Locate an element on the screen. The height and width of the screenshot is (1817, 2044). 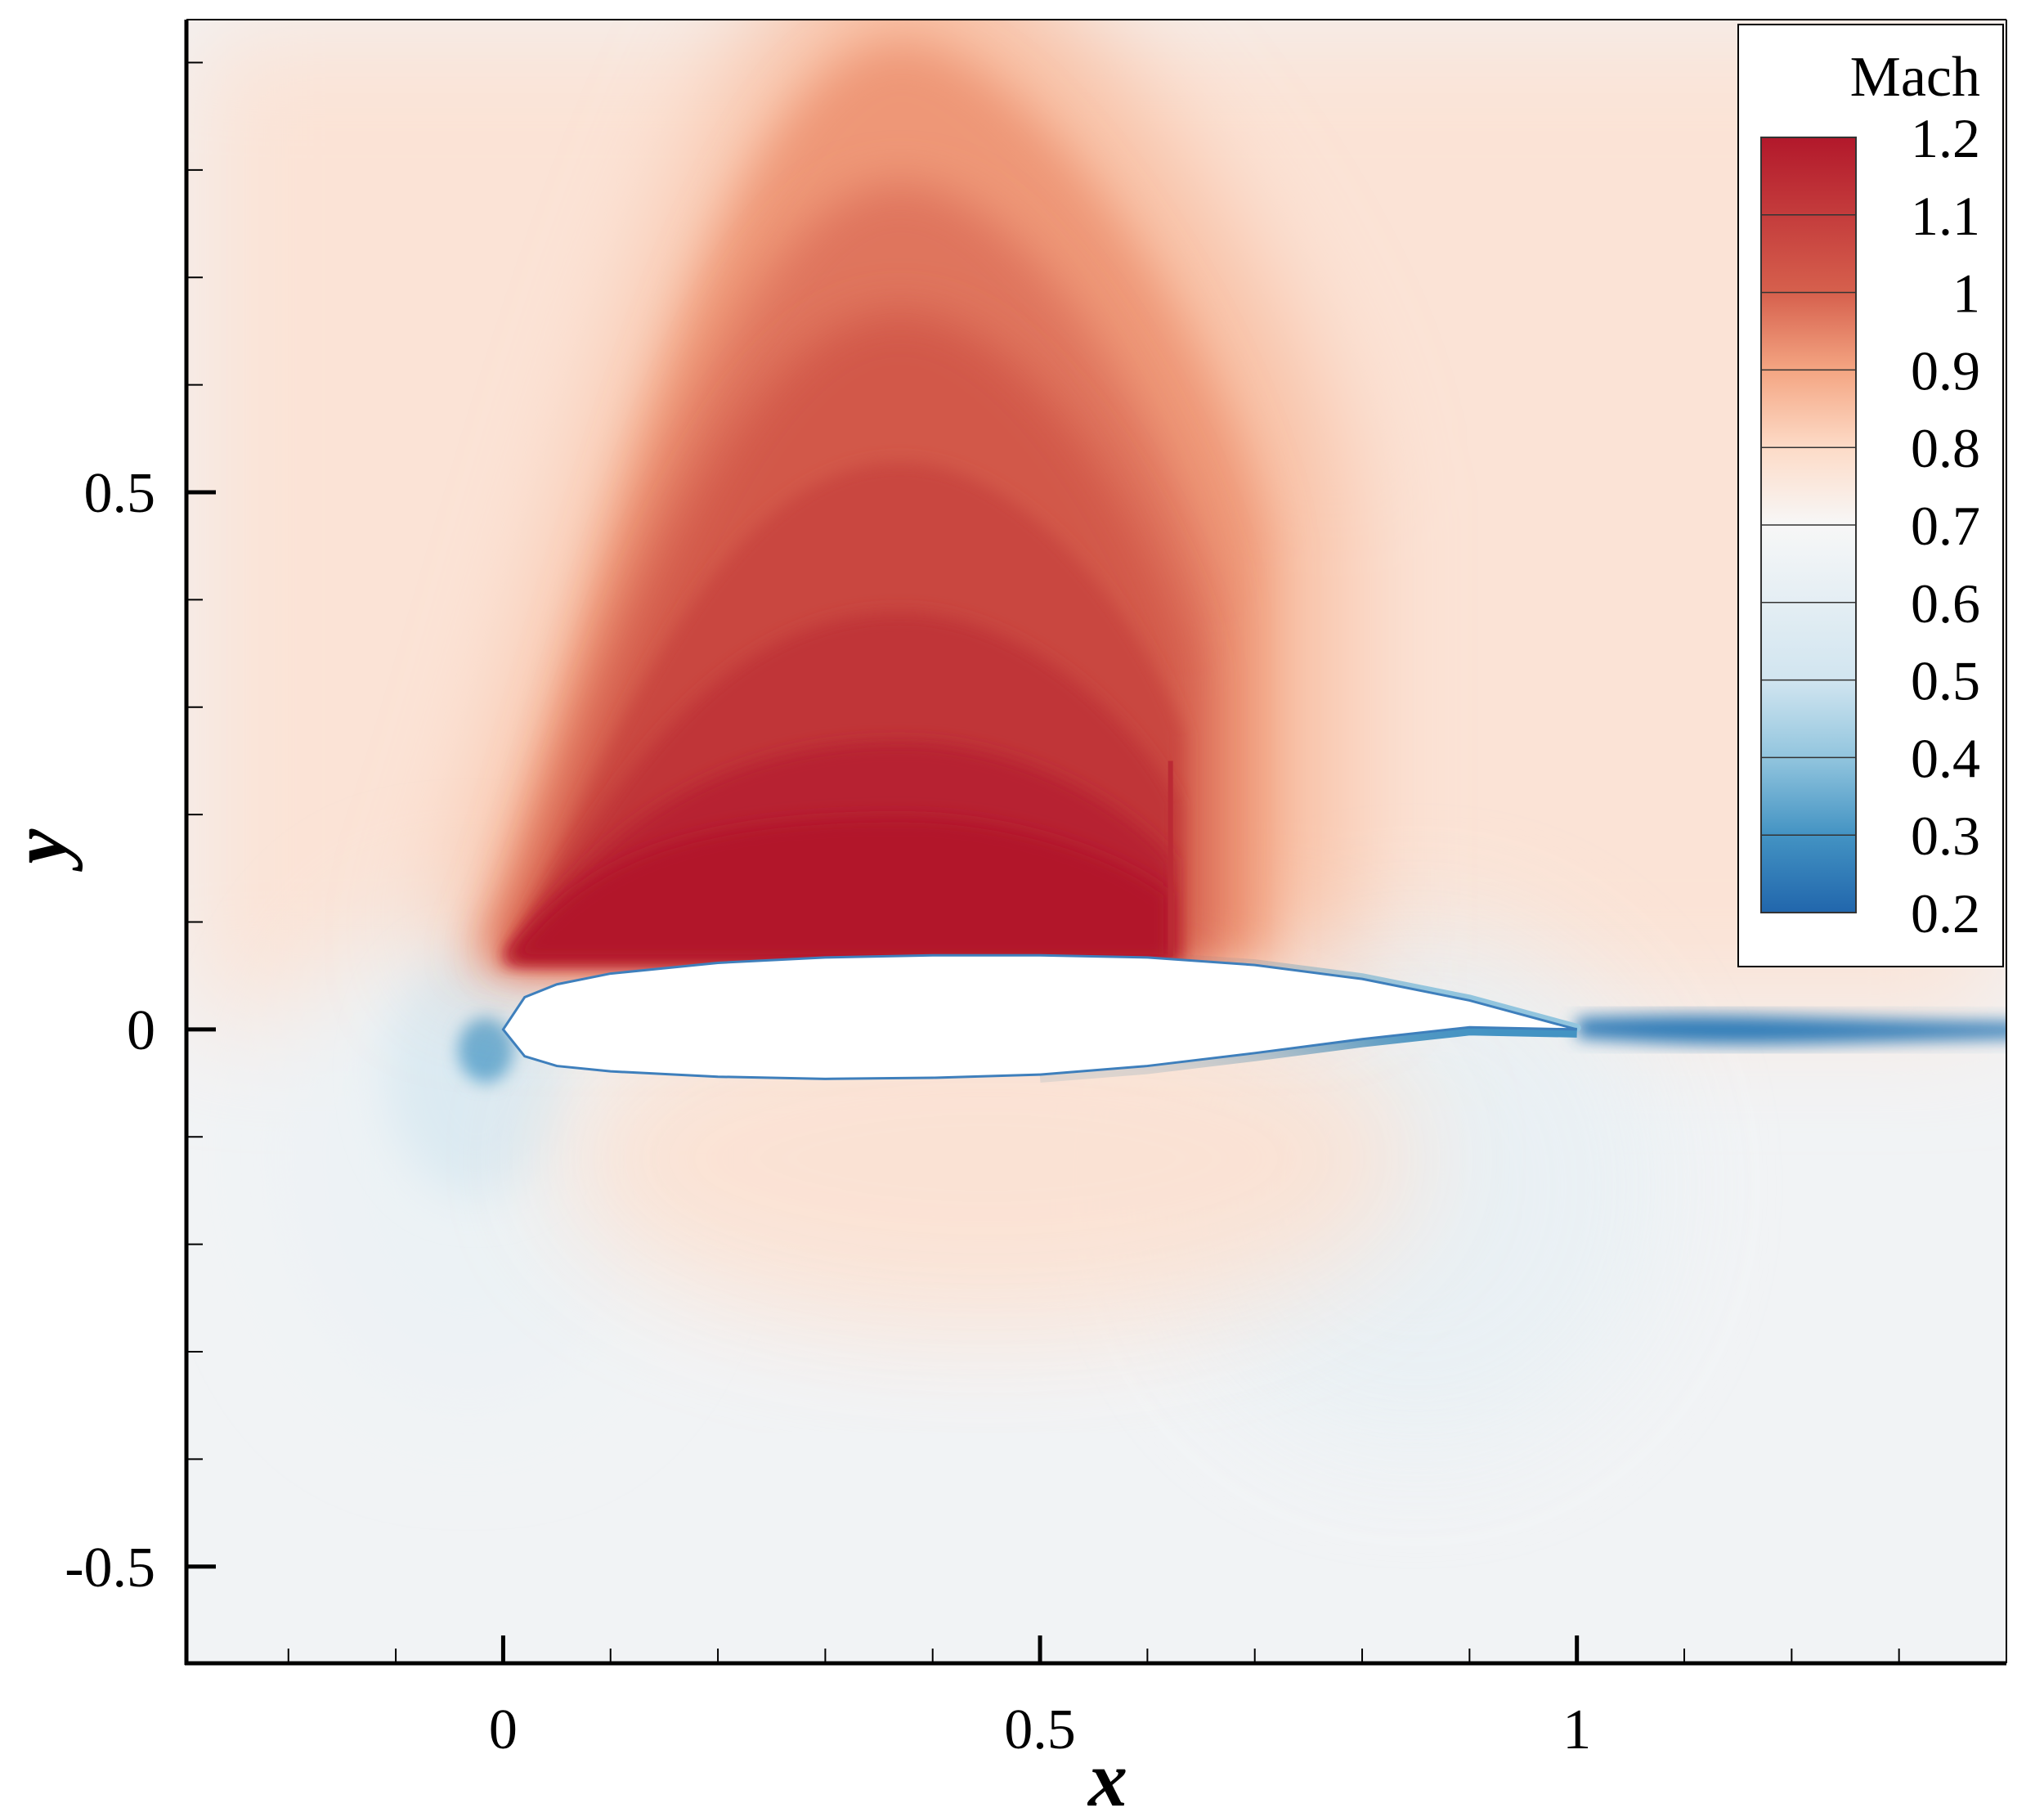
x-axis-ticks: 0 0.5 1 is located at coordinates (1147, 1698).